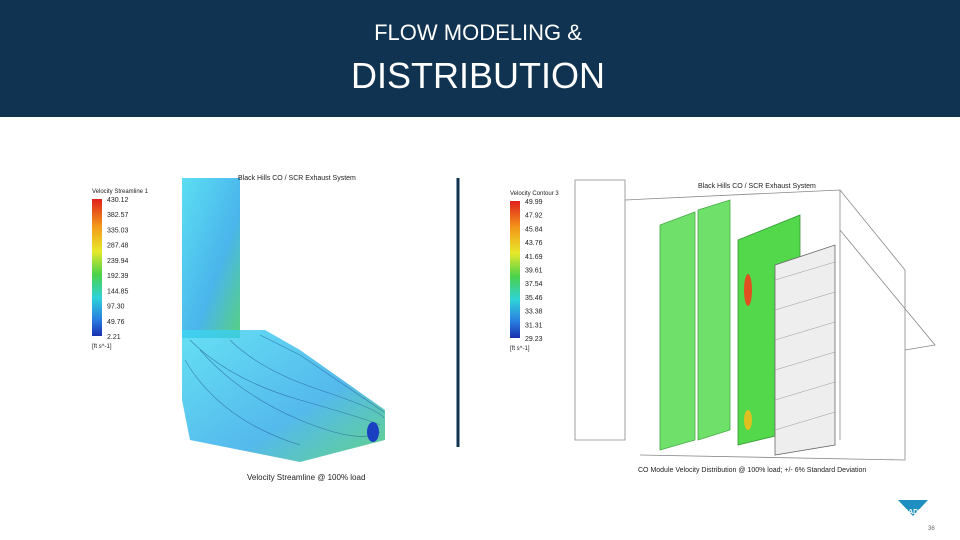 This screenshot has width=960, height=540. Describe the element at coordinates (534, 194) in the screenshot. I see `legend-title: Velocity Contour 3` at that location.